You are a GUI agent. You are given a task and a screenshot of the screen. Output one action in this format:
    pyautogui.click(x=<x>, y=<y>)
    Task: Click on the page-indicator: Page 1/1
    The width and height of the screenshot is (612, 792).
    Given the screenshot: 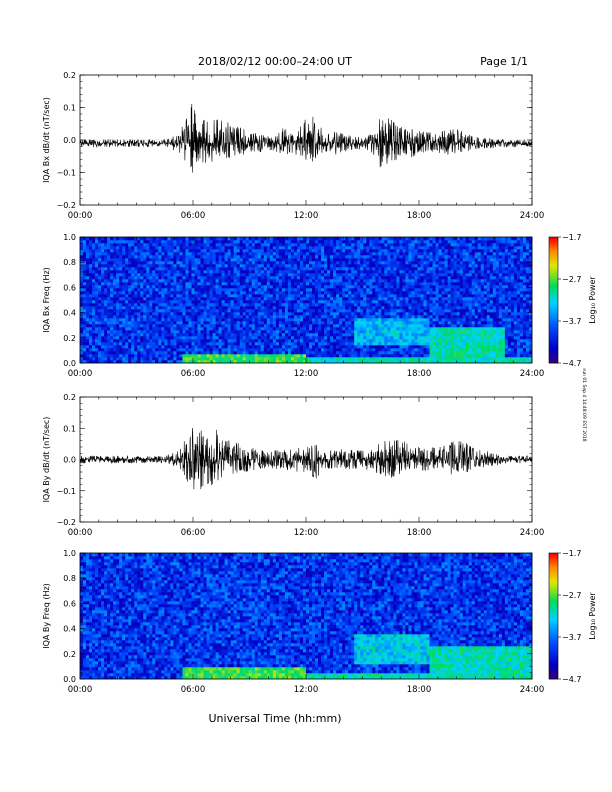 What is the action you would take?
    pyautogui.click(x=504, y=61)
    